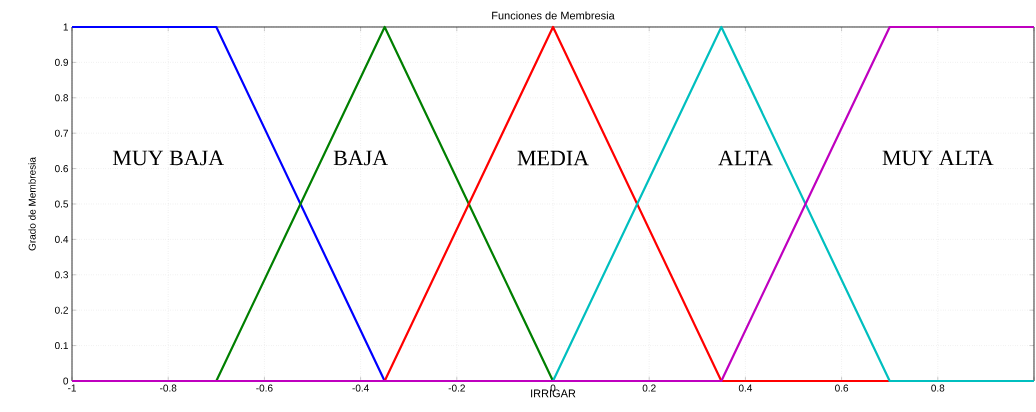 The width and height of the screenshot is (1036, 412). Describe the element at coordinates (745, 388) in the screenshot. I see `x-tick-label: 0.4` at that location.